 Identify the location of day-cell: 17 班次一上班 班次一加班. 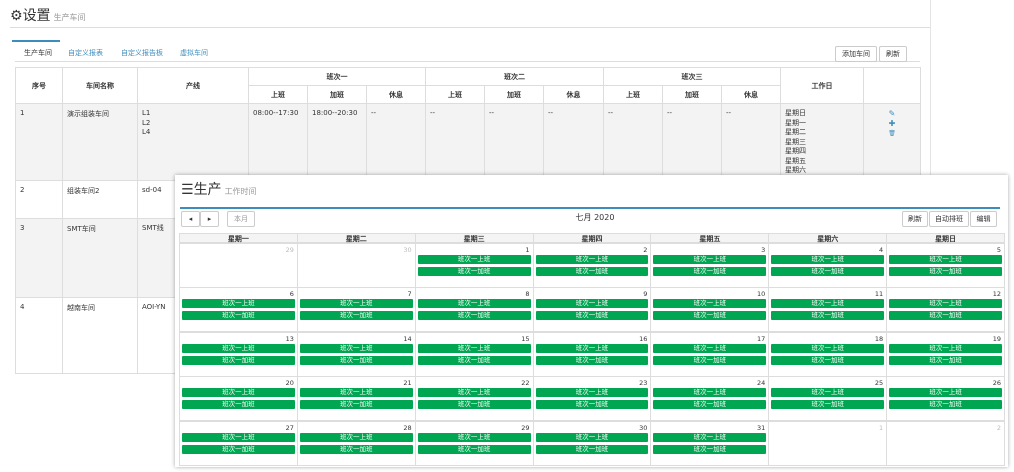
(710, 354).